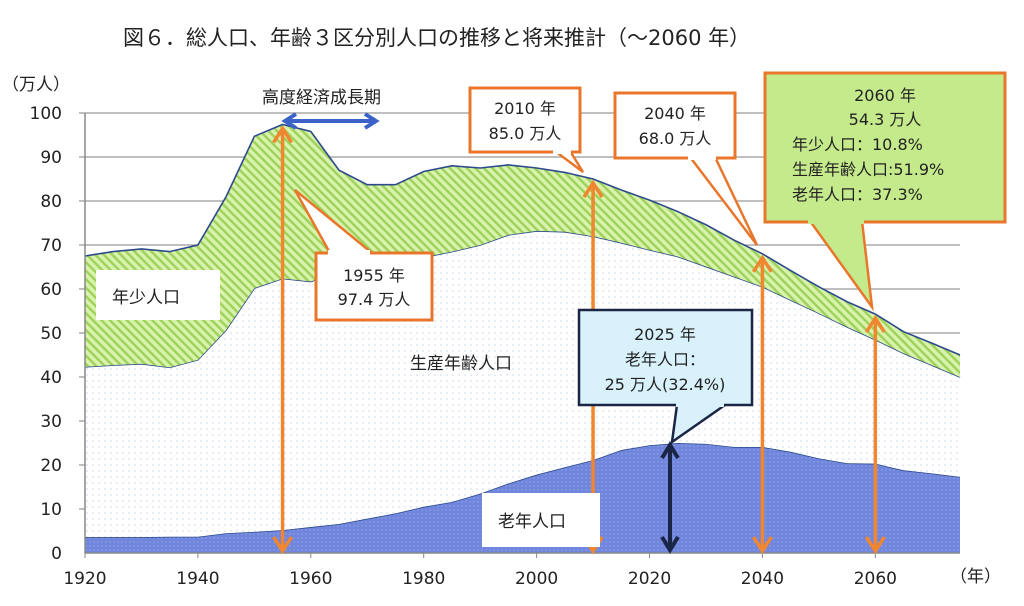 Image resolution: width=1024 pixels, height=606 pixels. I want to click on callout-2010-year: 2010 年, so click(525, 108).